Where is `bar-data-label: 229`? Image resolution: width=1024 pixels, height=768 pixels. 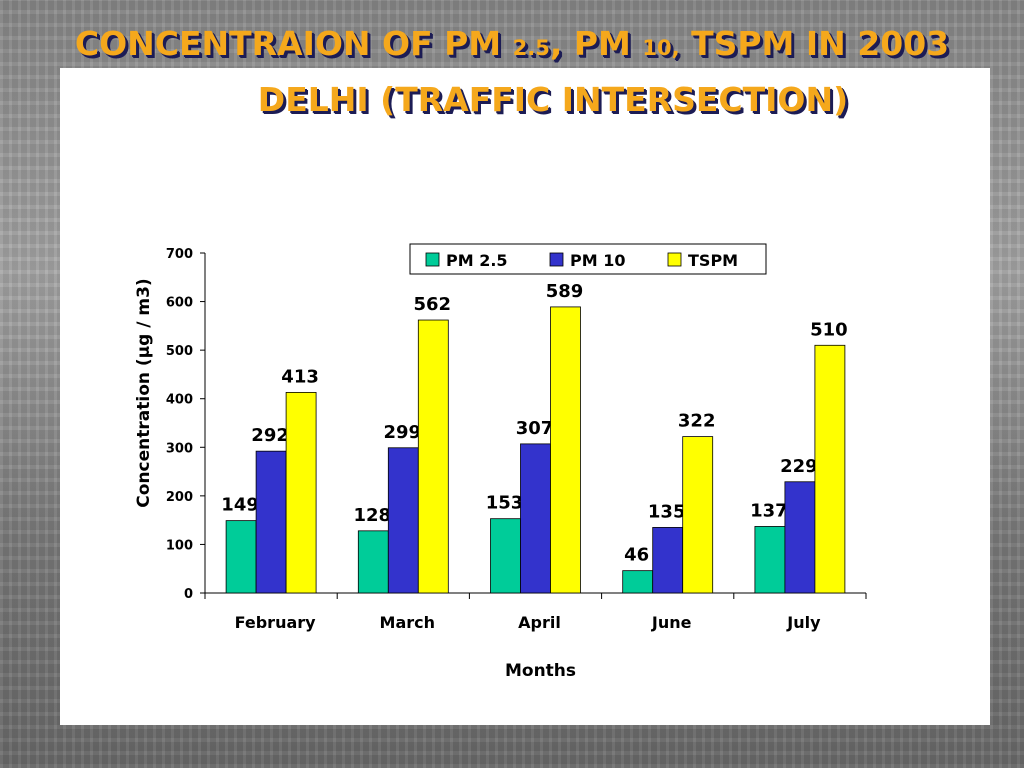
bar-data-label: 229 is located at coordinates (799, 466).